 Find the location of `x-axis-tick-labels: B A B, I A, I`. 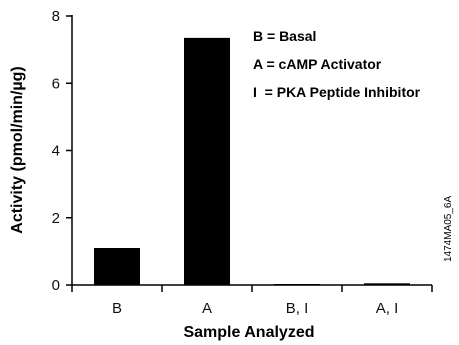

x-axis-tick-labels: B A B, I A, I is located at coordinates (255, 308).